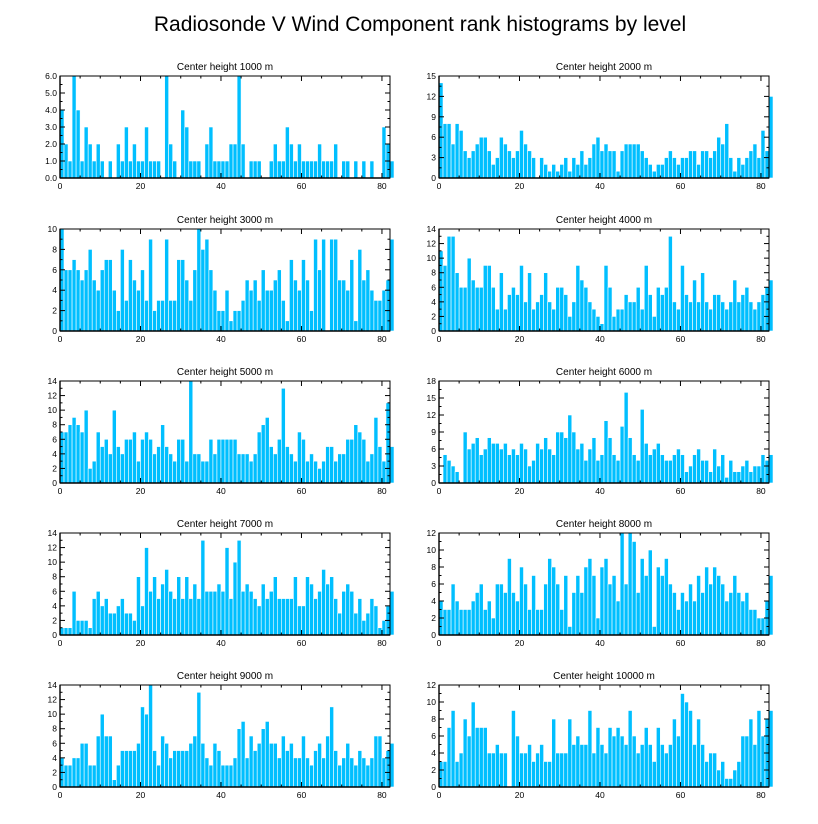 The height and width of the screenshot is (824, 818). What do you see at coordinates (302, 186) in the screenshot?
I see `x-tick-label: 60` at bounding box center [302, 186].